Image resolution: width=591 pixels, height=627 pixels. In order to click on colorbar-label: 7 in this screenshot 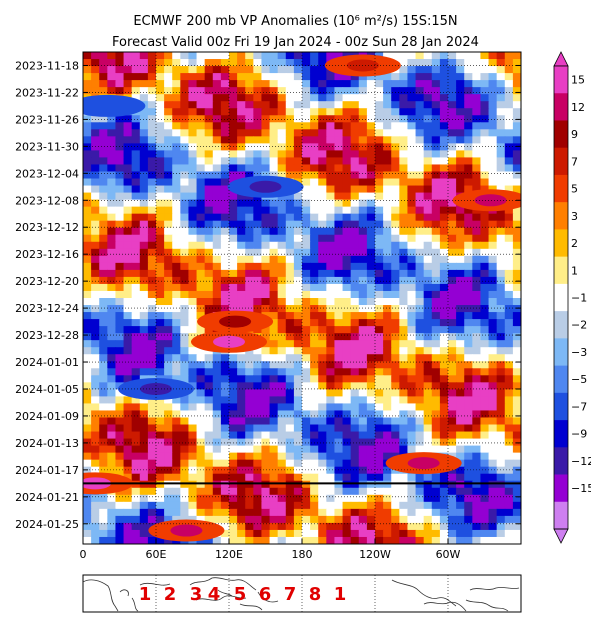, I will do `click(574, 161)`.